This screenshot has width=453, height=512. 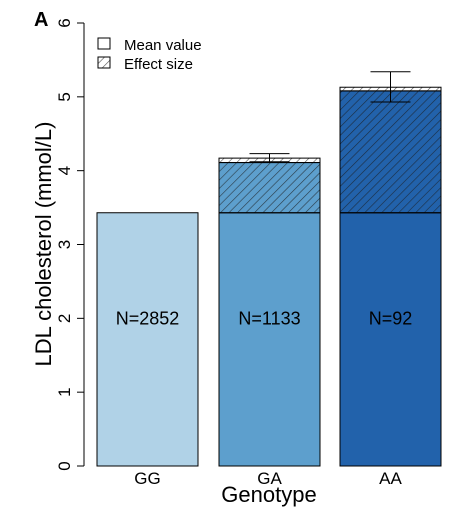 I want to click on y-tick-label-2: 2, so click(x=64, y=318).